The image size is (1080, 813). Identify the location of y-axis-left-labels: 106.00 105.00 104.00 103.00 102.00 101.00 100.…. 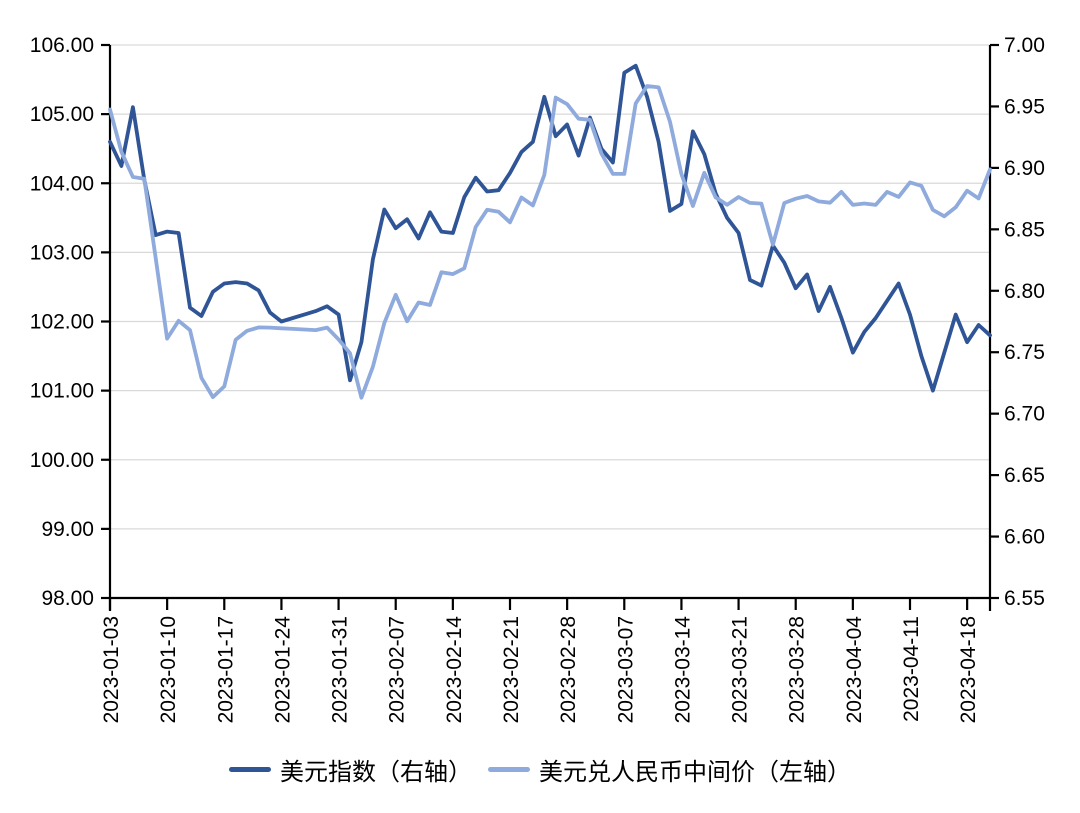
(70, 322).